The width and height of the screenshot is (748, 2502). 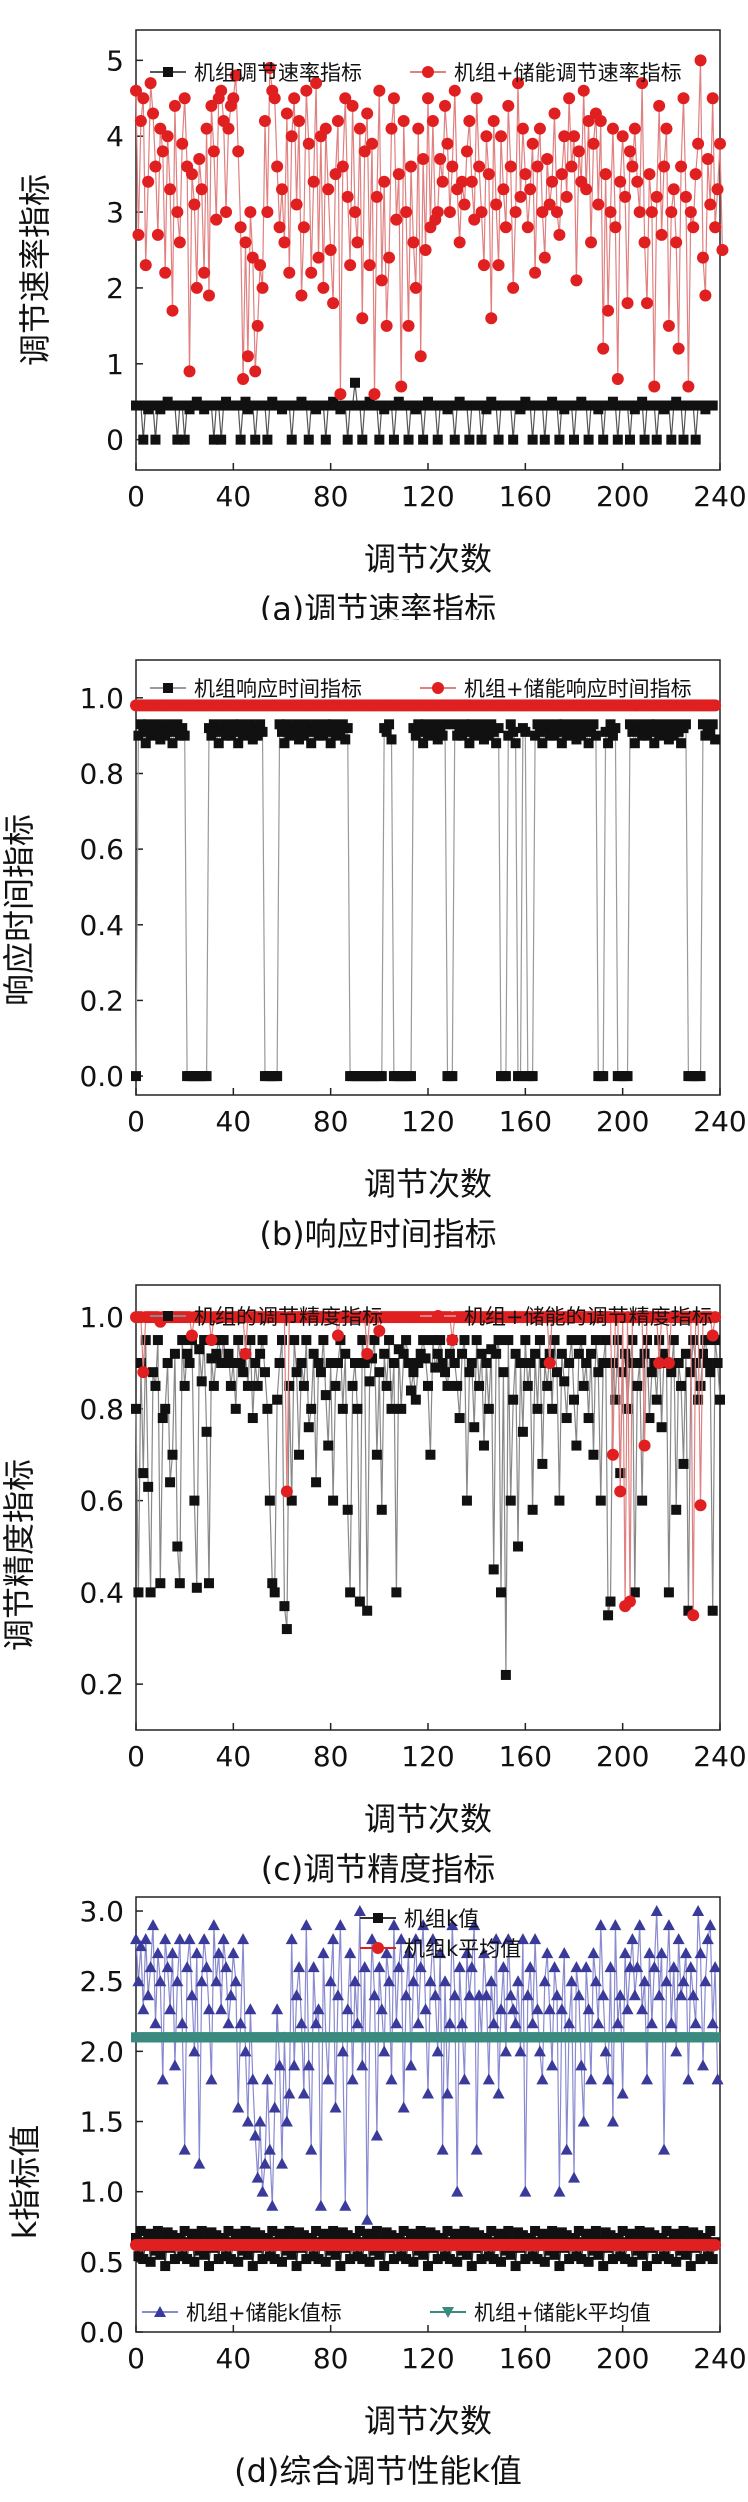 What do you see at coordinates (115, 364) in the screenshot?
I see `y-tick-label: 1` at bounding box center [115, 364].